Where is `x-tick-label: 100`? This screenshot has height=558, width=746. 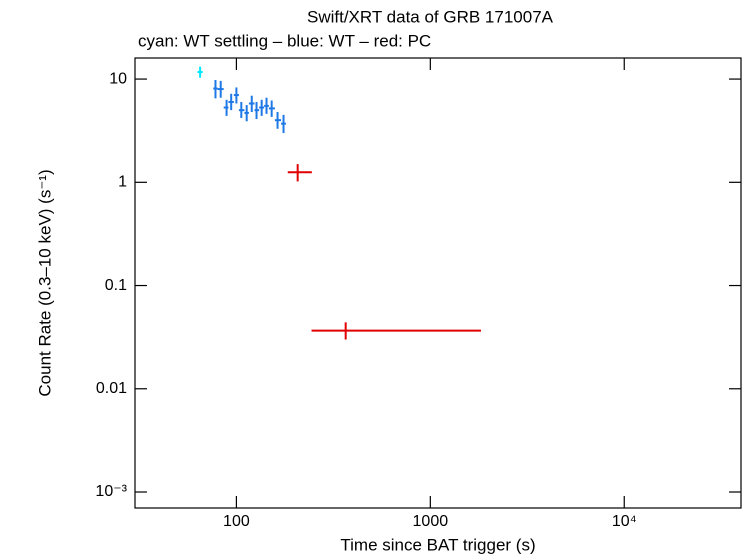 x-tick-label: 100 is located at coordinates (236, 521).